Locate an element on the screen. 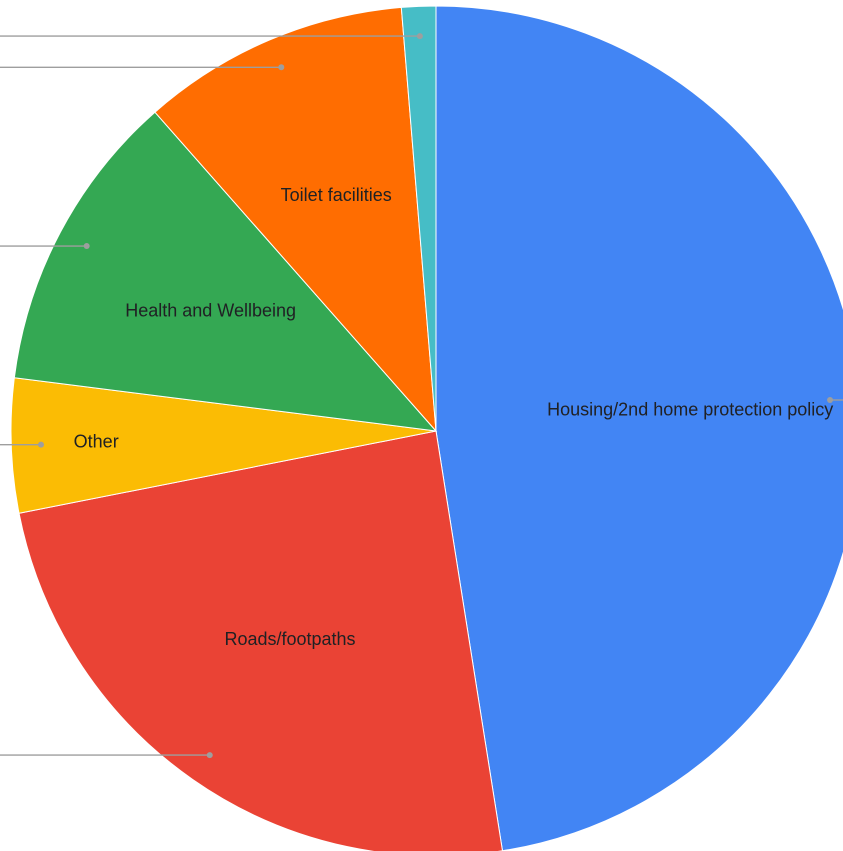  leader-dot-health-and-wellbeing is located at coordinates (86, 246).